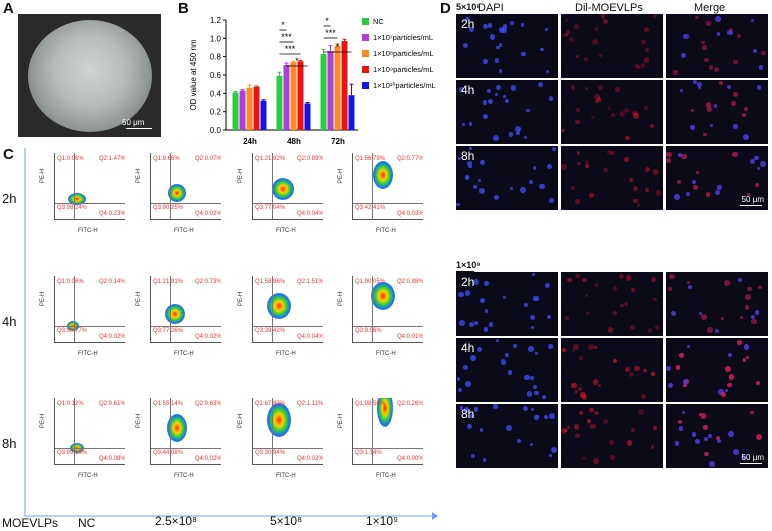 The width and height of the screenshot is (772, 531). Describe the element at coordinates (279, 420) in the screenshot. I see `flow-event-density` at that location.